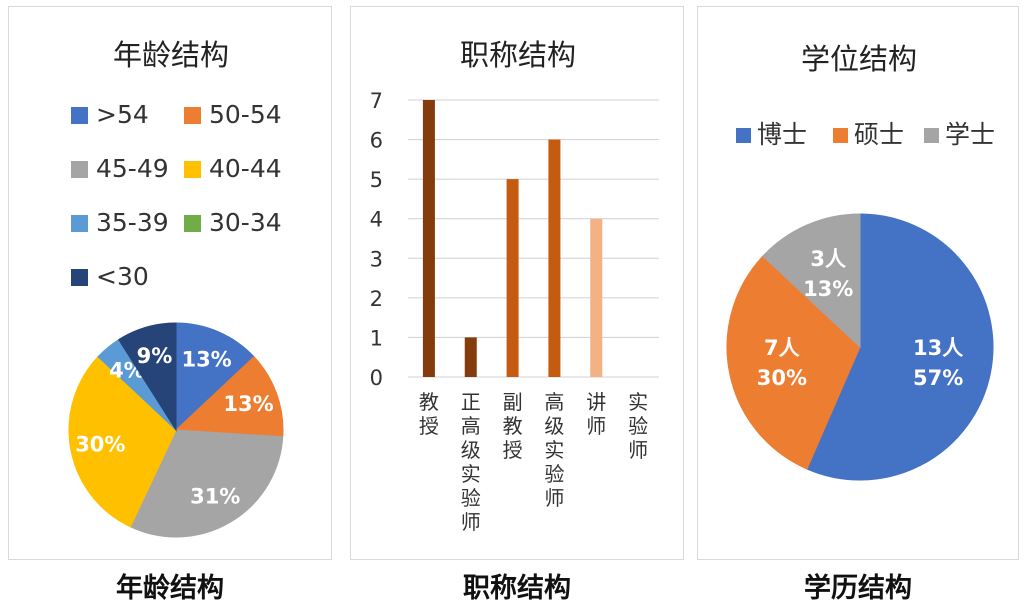 The width and height of the screenshot is (1024, 605). I want to click on x-category-3-char-3: 验, so click(554, 474).